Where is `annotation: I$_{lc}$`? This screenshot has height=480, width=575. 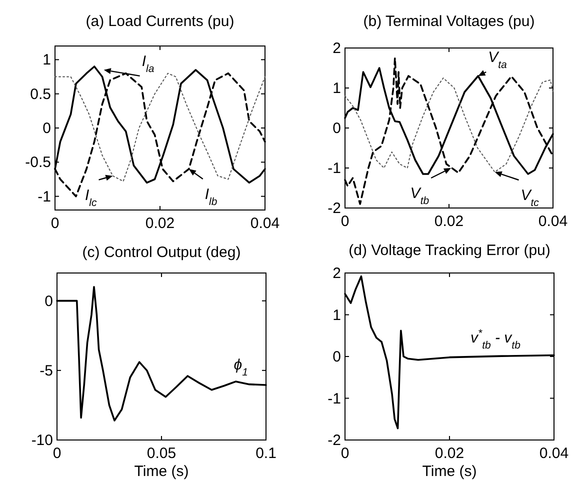 annotation: I$_{lc}$ is located at coordinates (91, 197).